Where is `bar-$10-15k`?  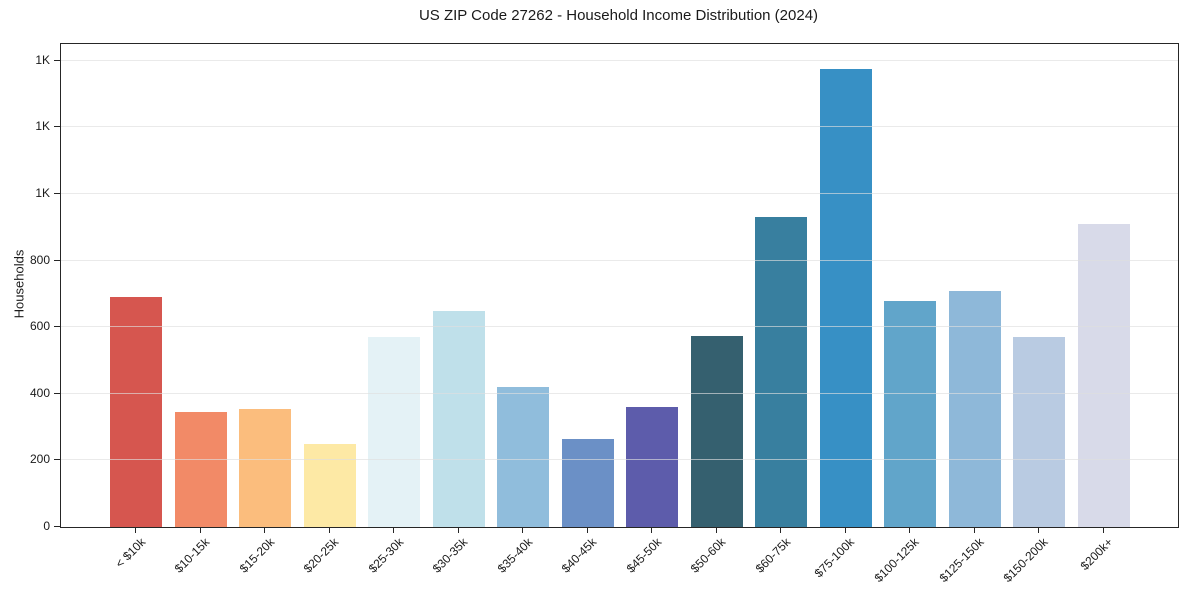 bar-$10-15k is located at coordinates (200, 469).